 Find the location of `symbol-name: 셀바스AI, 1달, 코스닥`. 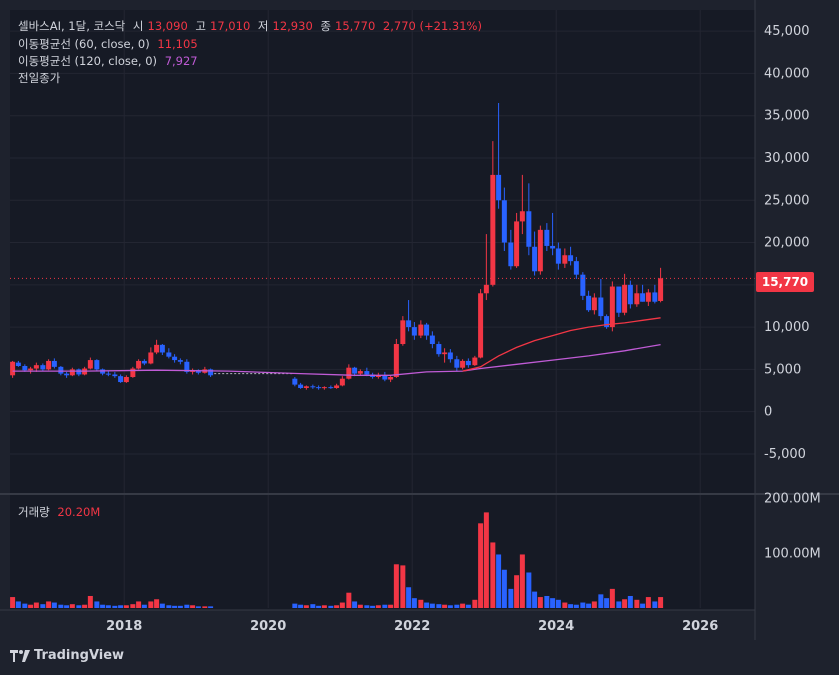

symbol-name: 셀바스AI, 1달, 코스닥 is located at coordinates (72, 26).